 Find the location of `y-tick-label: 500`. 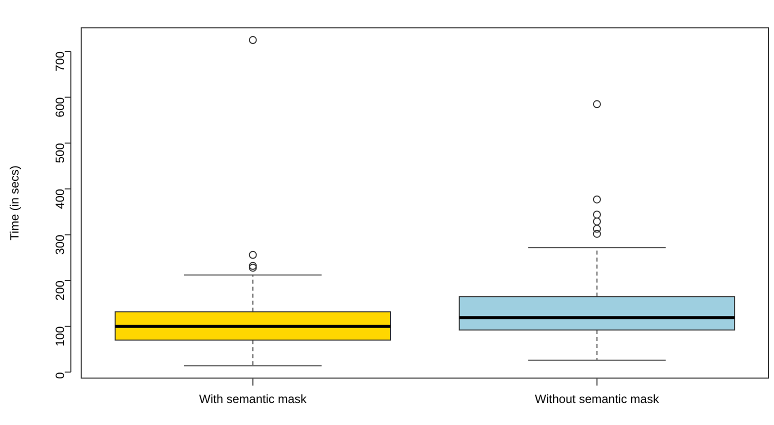

y-tick-label: 500 is located at coordinates (60, 153).